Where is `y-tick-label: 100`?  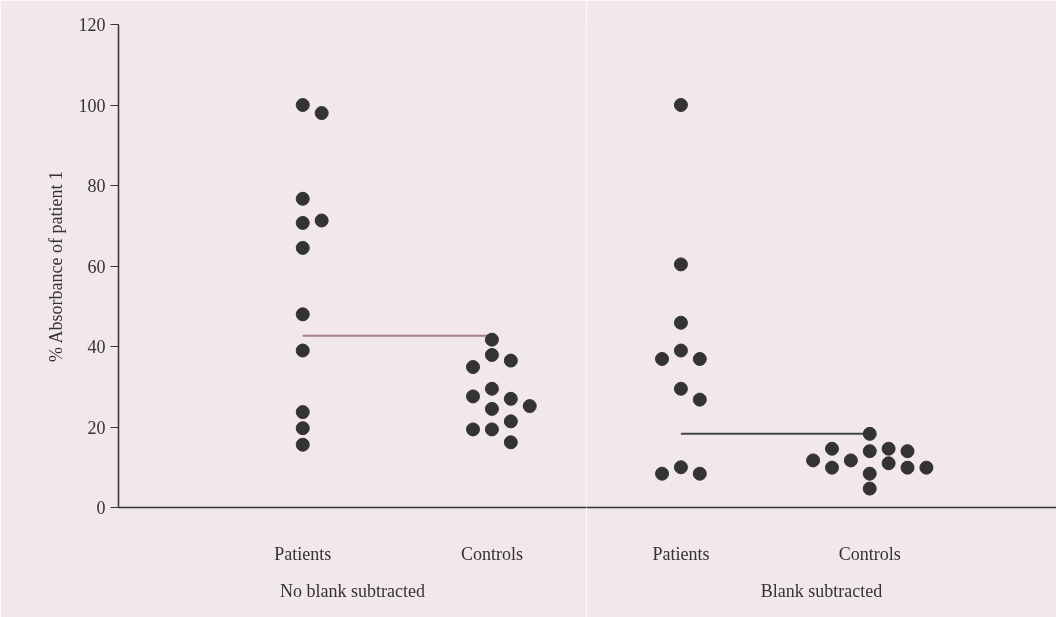
y-tick-label: 100 is located at coordinates (92, 105).